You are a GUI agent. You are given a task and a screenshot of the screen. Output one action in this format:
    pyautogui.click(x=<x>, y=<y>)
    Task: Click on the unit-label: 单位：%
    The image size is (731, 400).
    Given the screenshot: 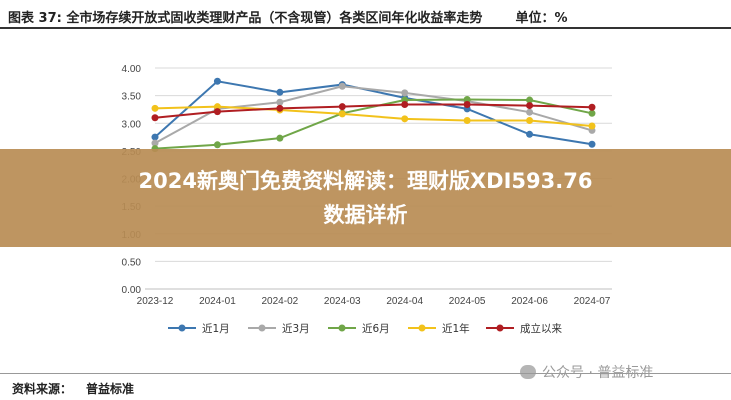 What is the action you would take?
    pyautogui.click(x=541, y=18)
    